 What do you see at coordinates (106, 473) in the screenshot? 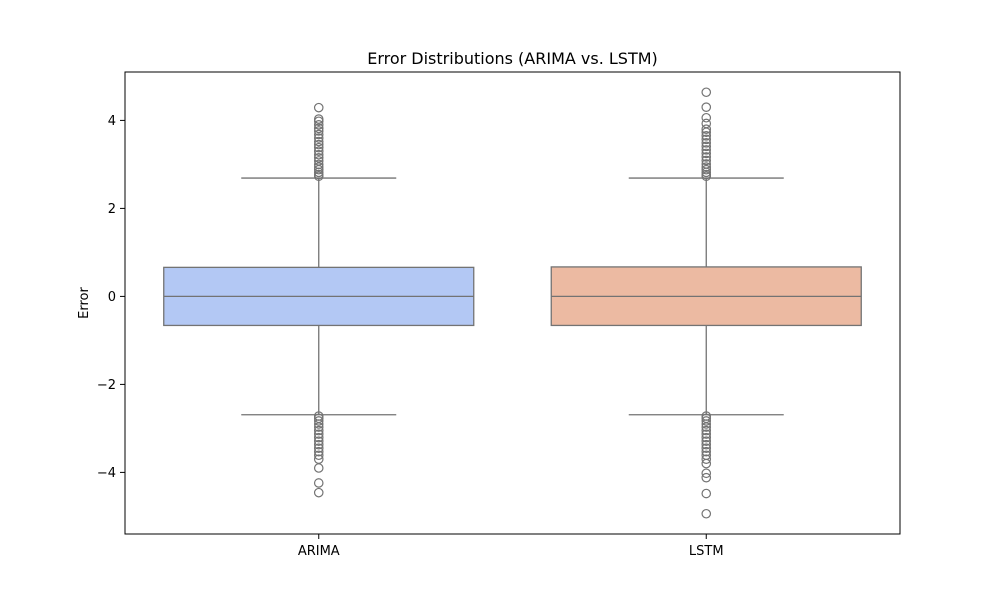
I see `y-tick-label: −4` at bounding box center [106, 473].